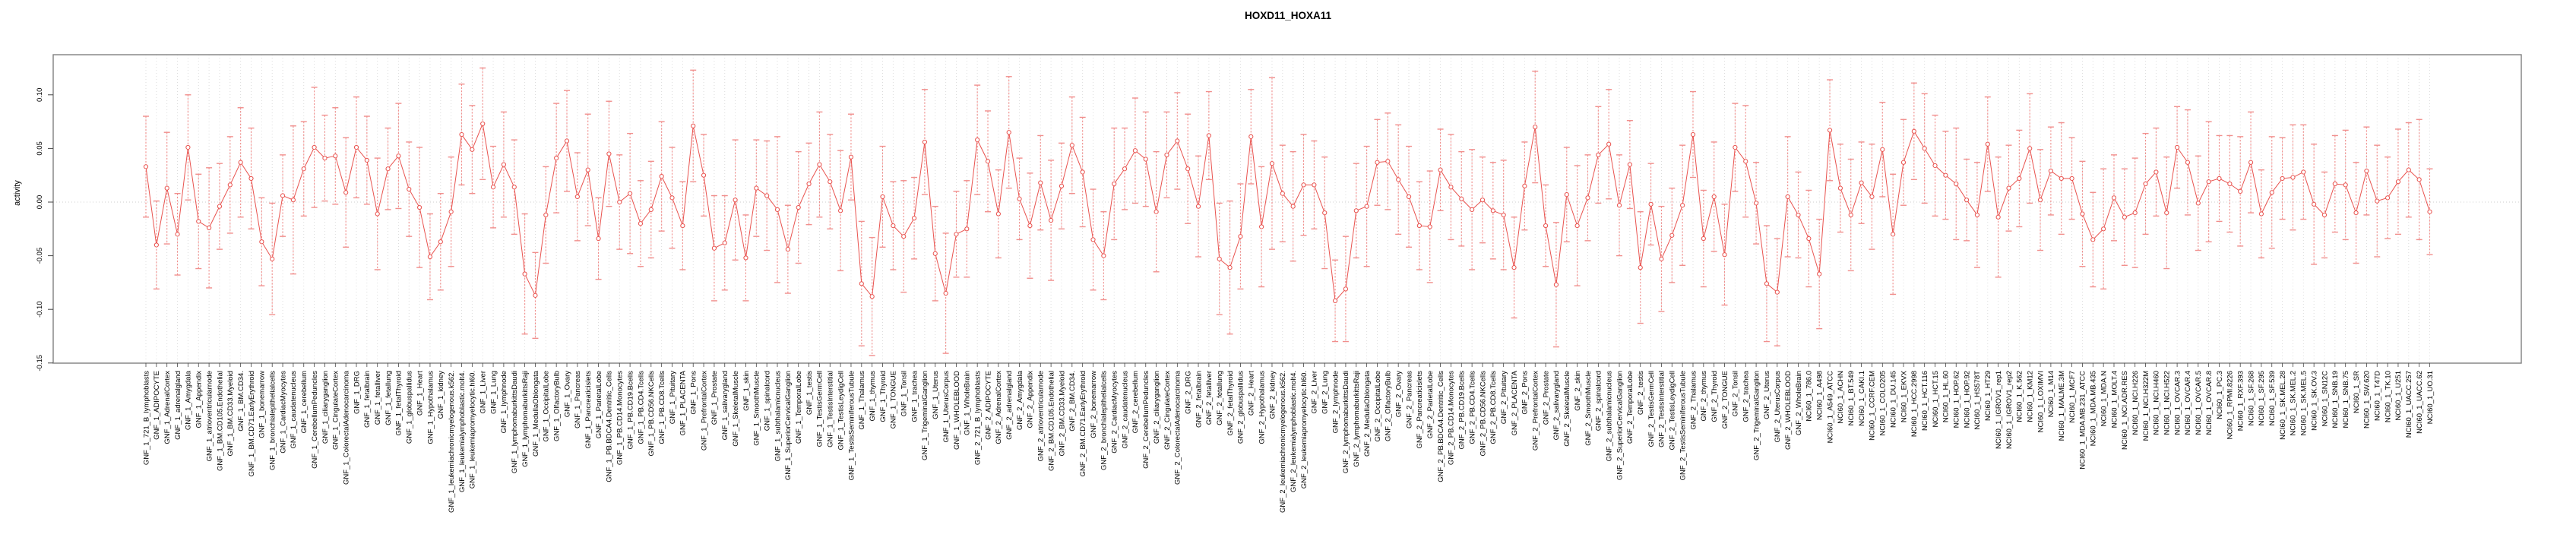  What do you see at coordinates (884, 396) in the screenshot?
I see `x-tick-label: GNF_1_Thyroid` at bounding box center [884, 396].